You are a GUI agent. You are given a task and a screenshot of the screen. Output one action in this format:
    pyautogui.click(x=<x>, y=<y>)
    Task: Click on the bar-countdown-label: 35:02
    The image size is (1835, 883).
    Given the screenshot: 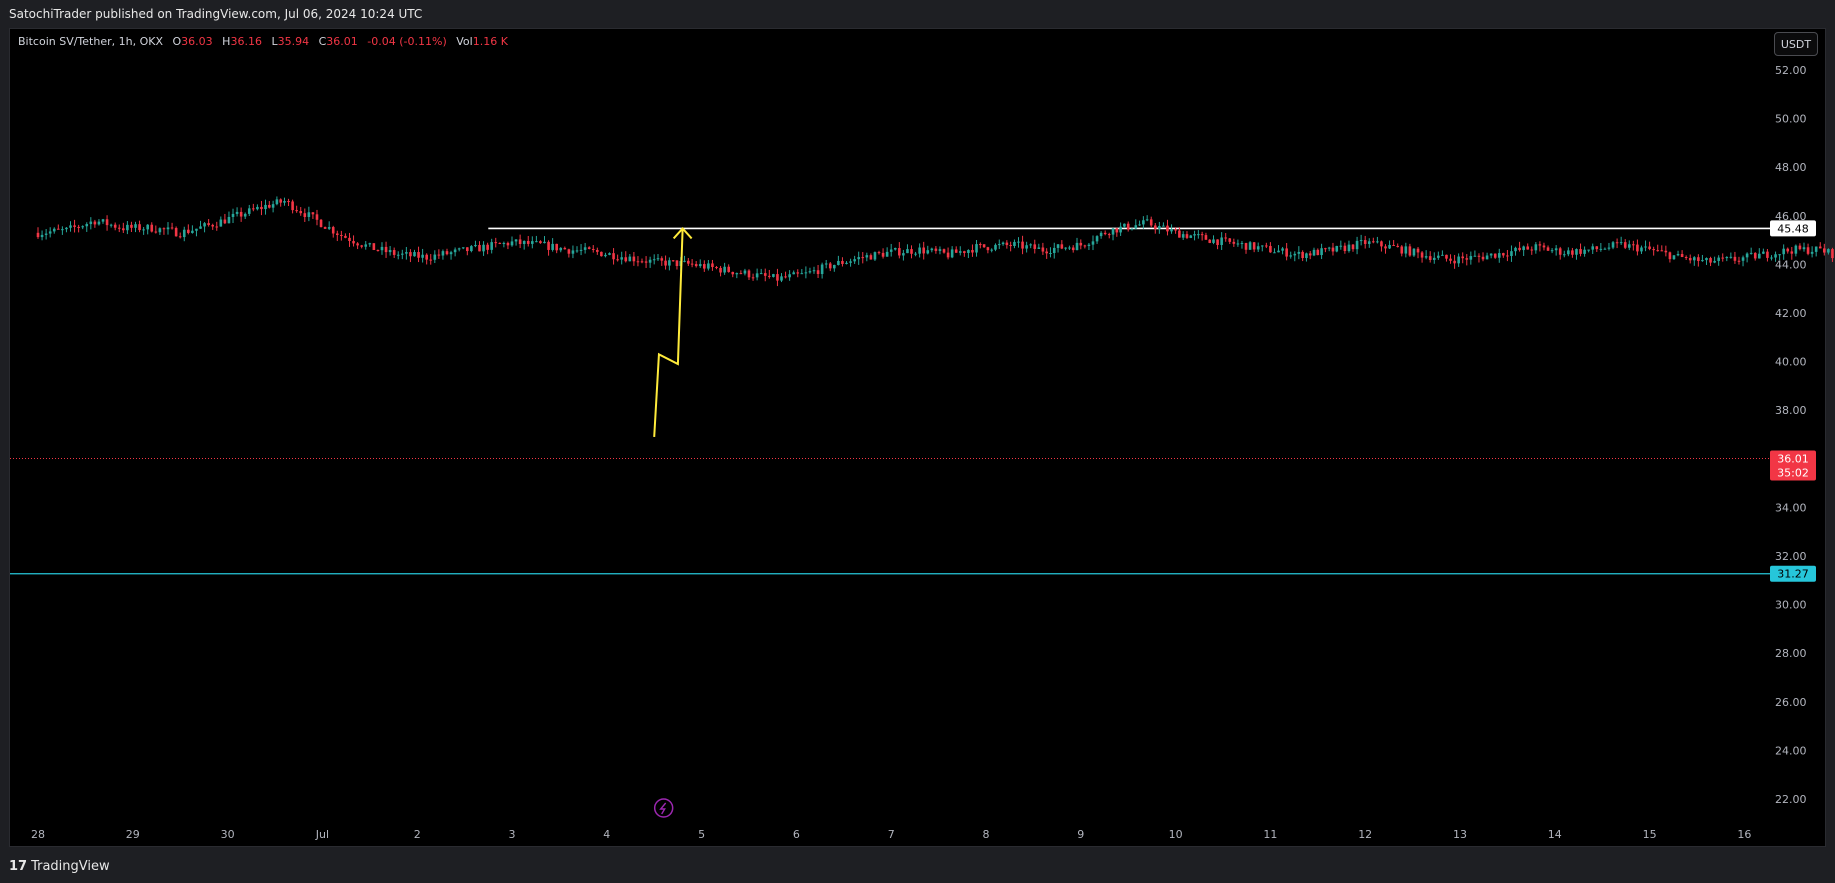 What is the action you would take?
    pyautogui.click(x=1793, y=473)
    